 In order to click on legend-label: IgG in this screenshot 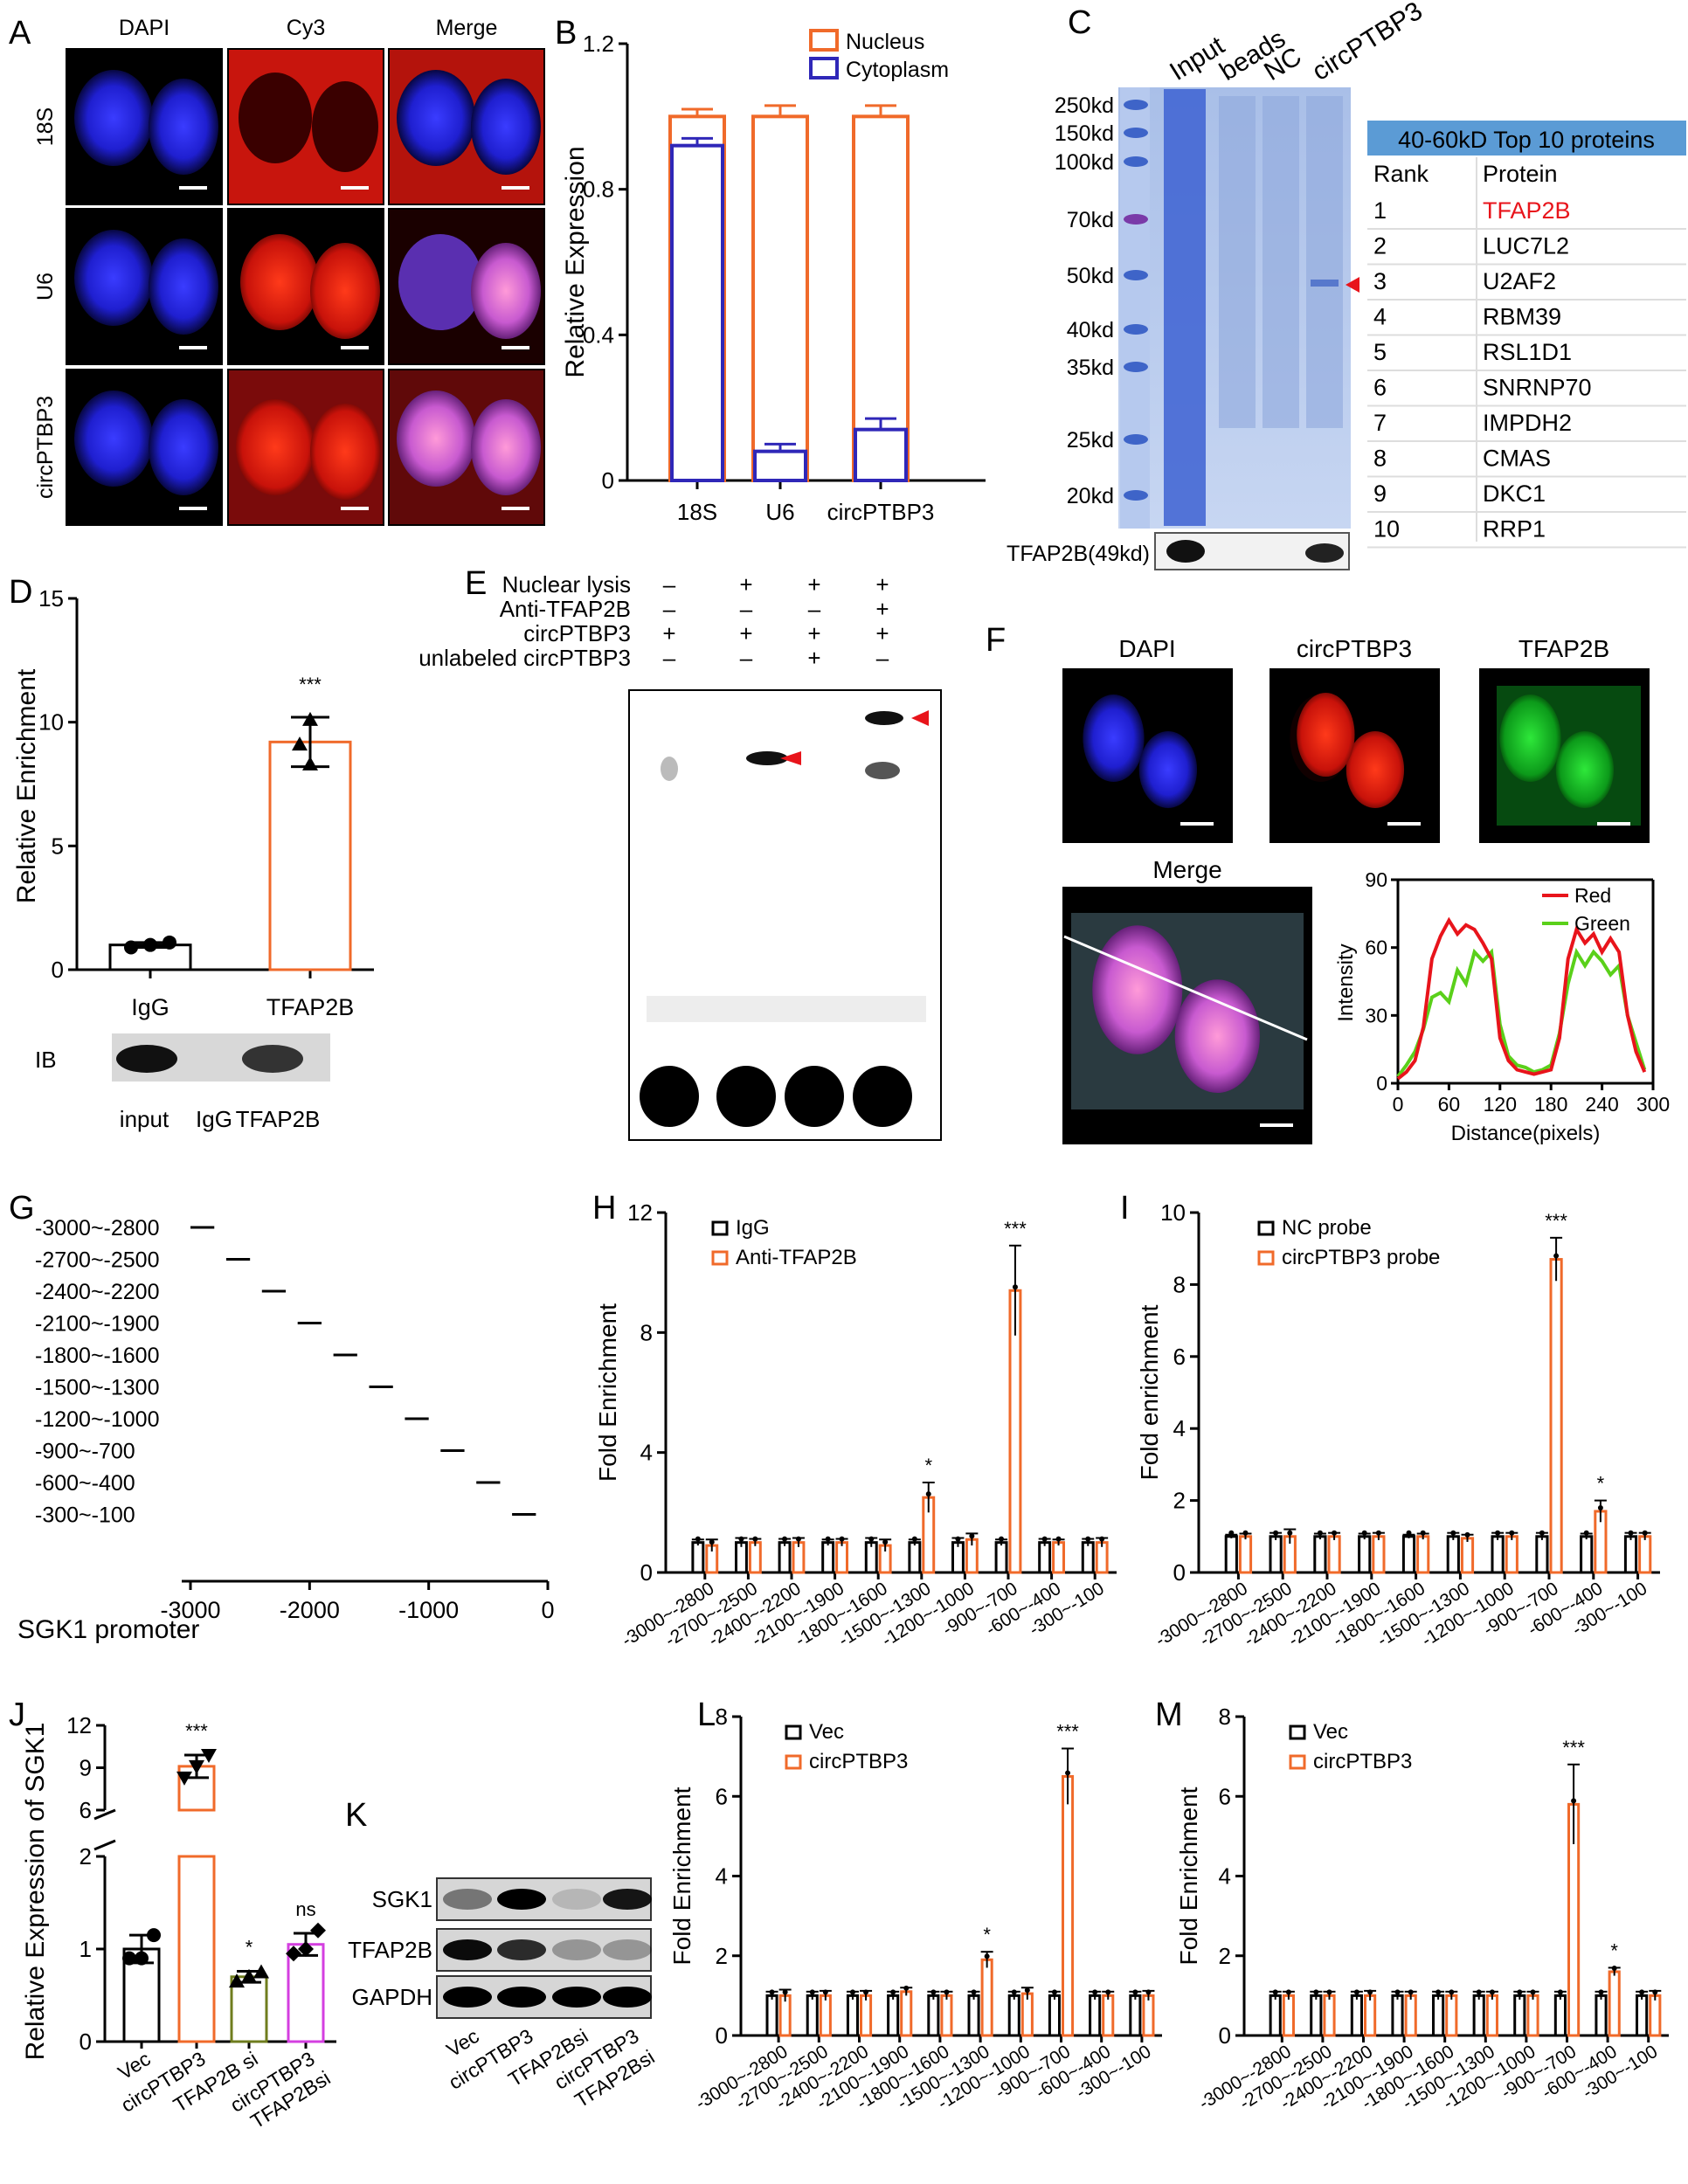, I will do `click(753, 1228)`.